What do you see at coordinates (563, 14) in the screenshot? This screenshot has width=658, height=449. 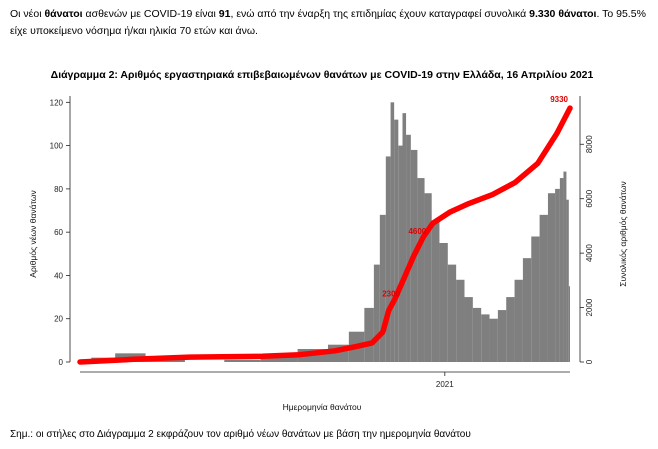 I see `intro-bold-total: 9.330 θάνατοι` at bounding box center [563, 14].